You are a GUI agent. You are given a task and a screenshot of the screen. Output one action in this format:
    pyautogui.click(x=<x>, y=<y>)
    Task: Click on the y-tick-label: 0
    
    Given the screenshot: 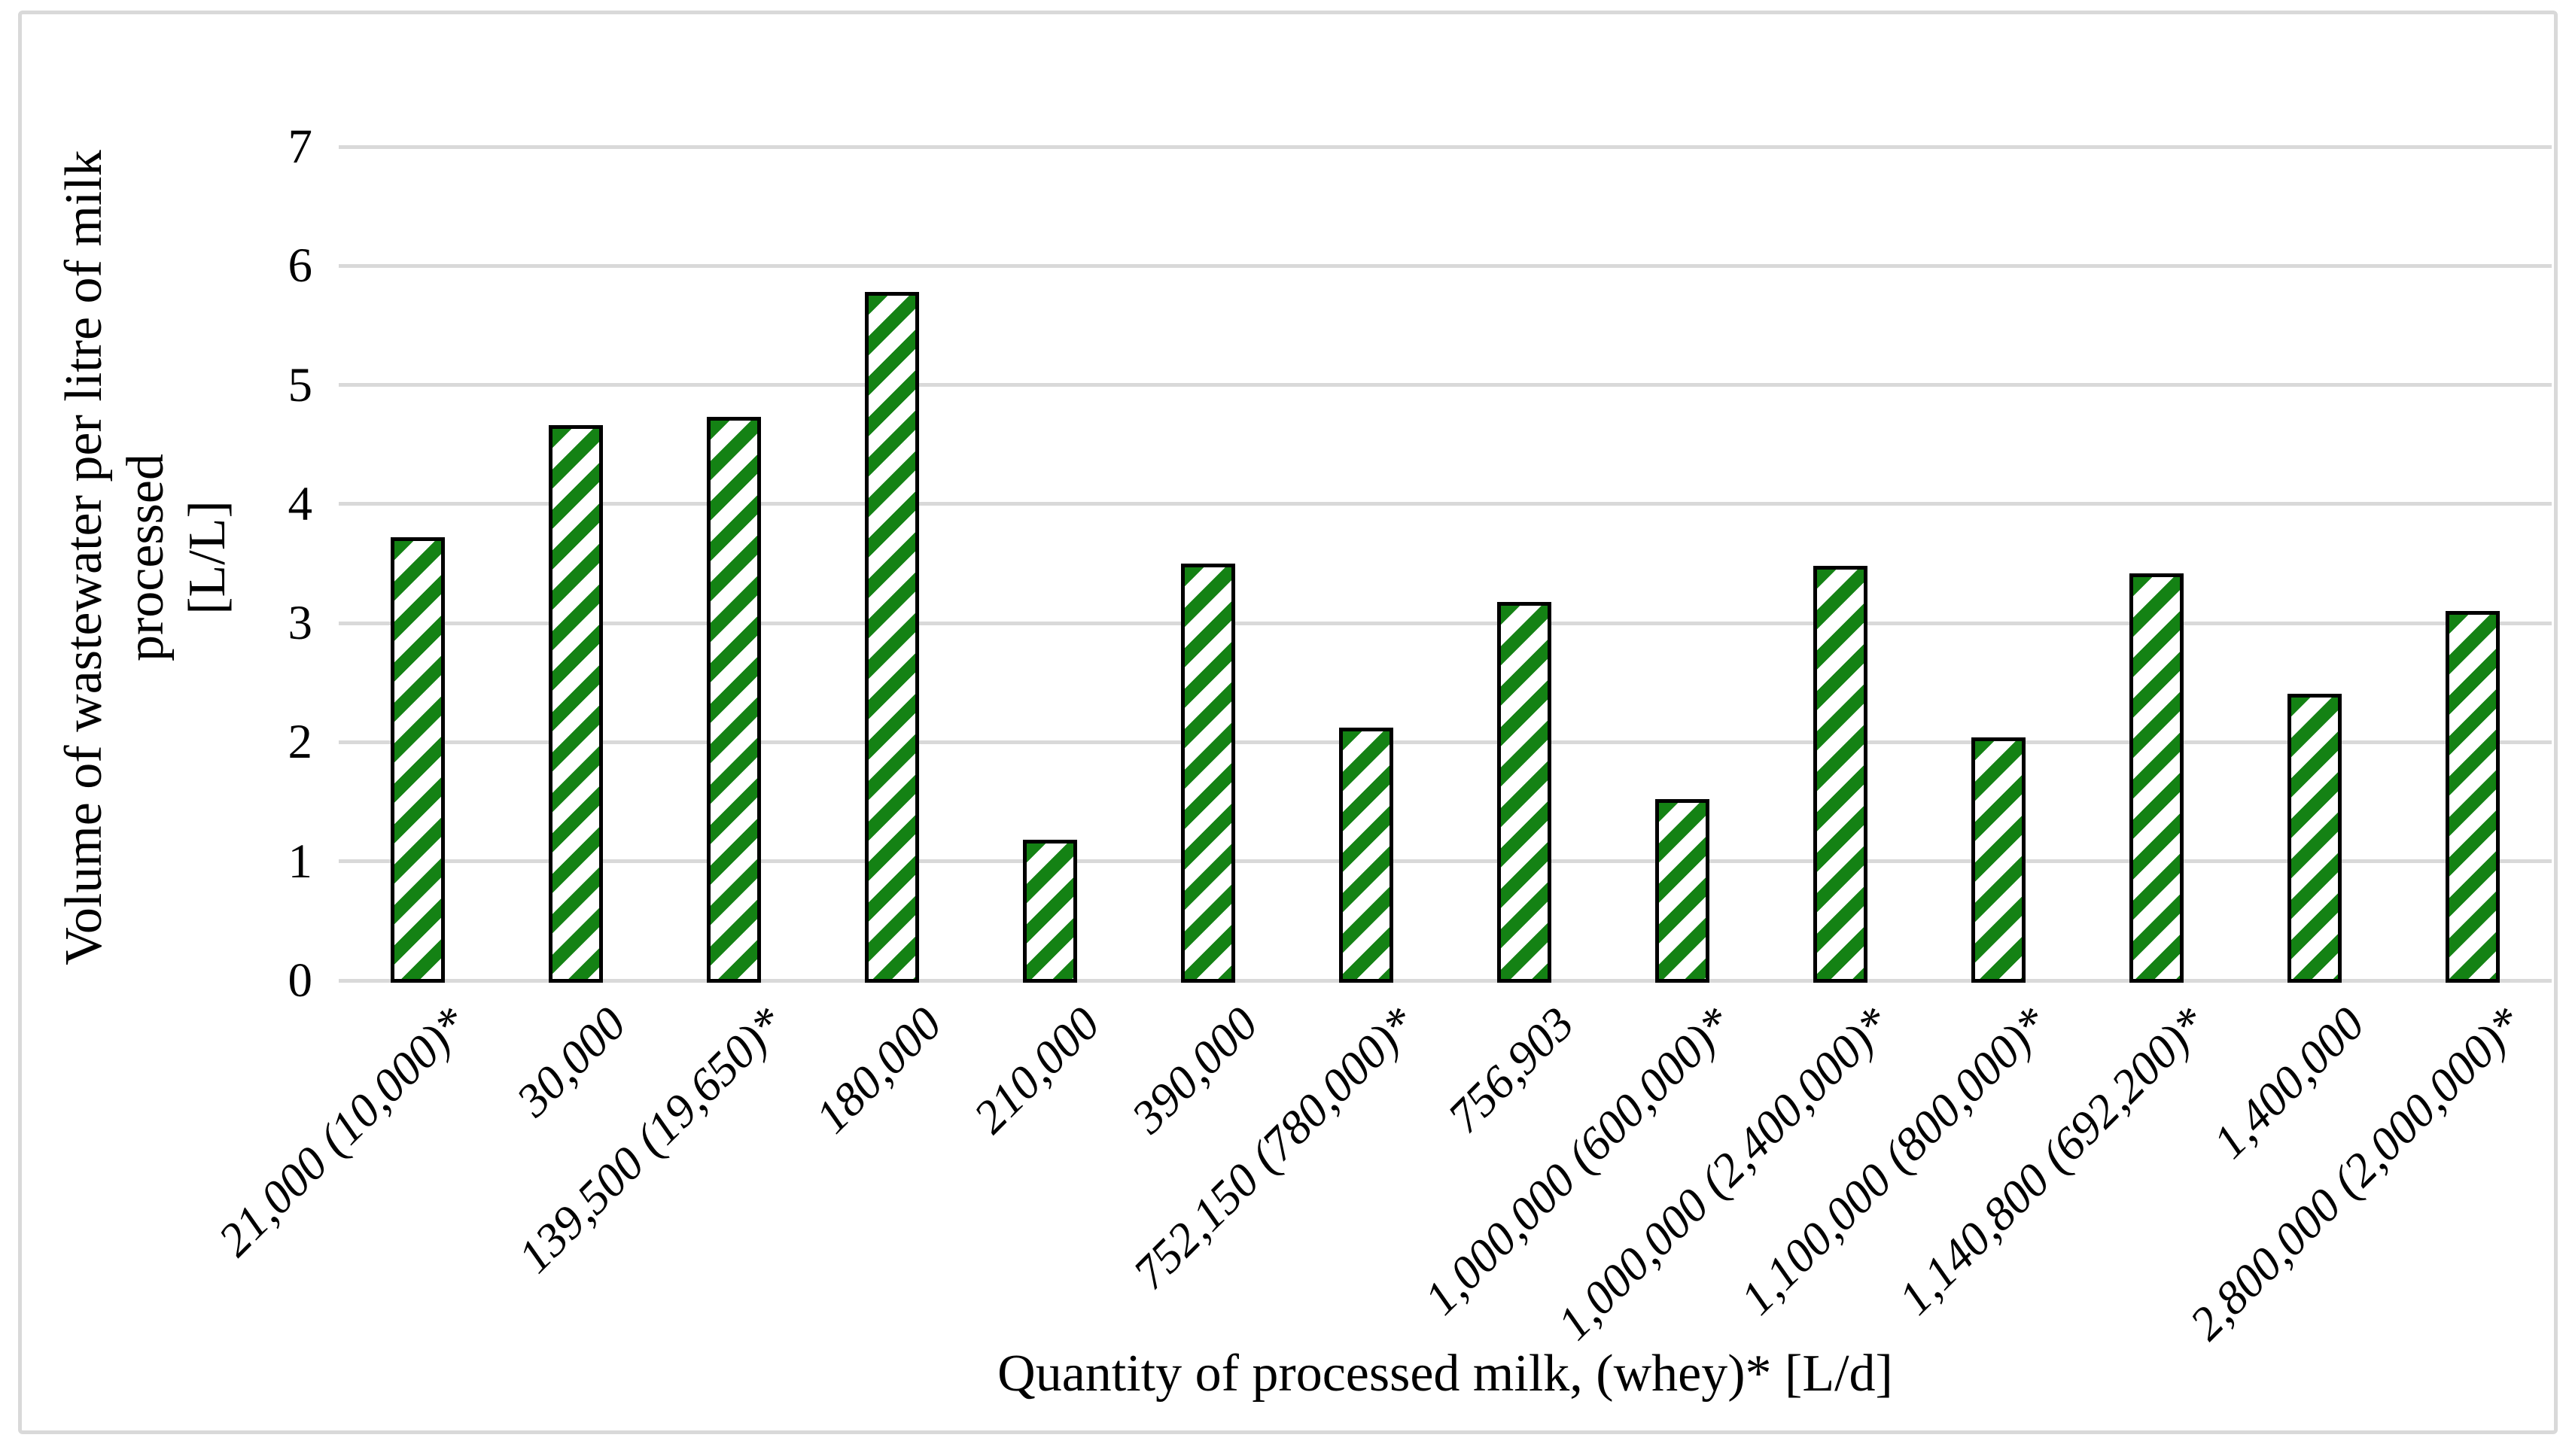 What is the action you would take?
    pyautogui.click(x=300, y=980)
    